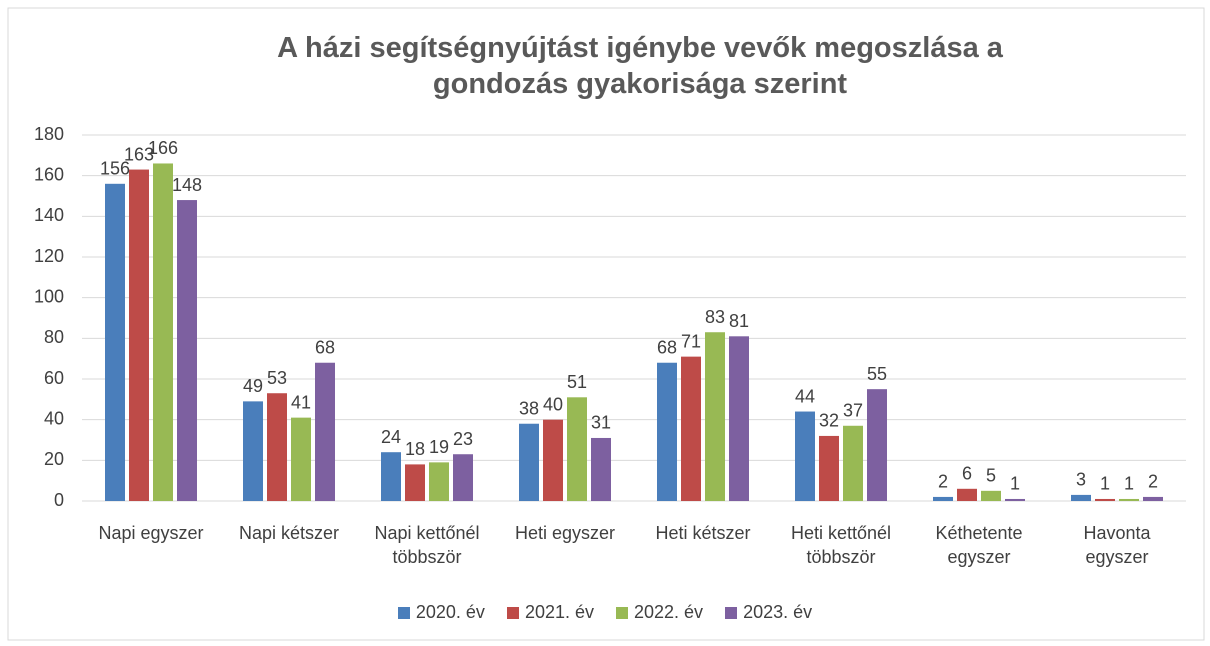  Describe the element at coordinates (151, 533) in the screenshot. I see `x-tick-label: Napi egyszer` at that location.